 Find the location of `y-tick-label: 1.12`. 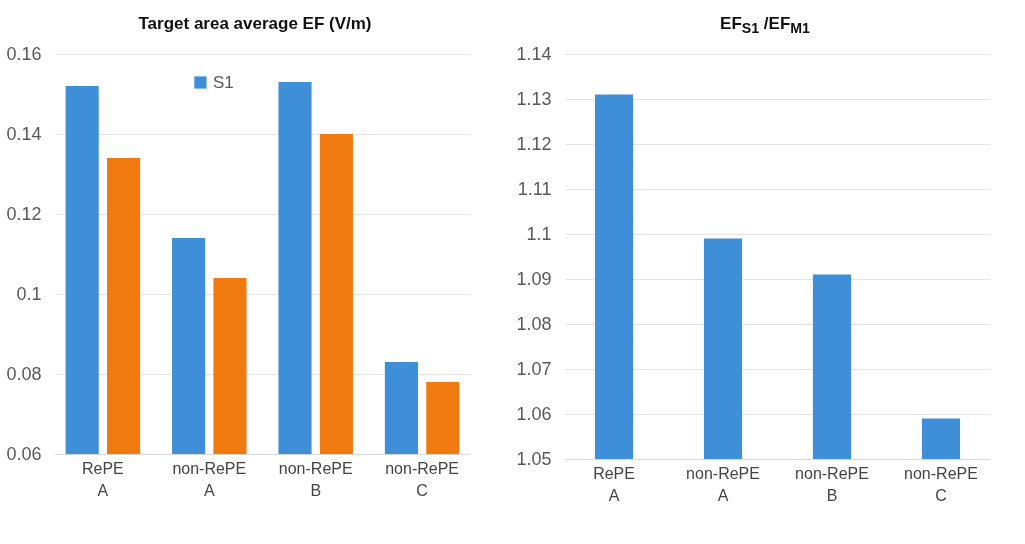

y-tick-label: 1.12 is located at coordinates (534, 143).